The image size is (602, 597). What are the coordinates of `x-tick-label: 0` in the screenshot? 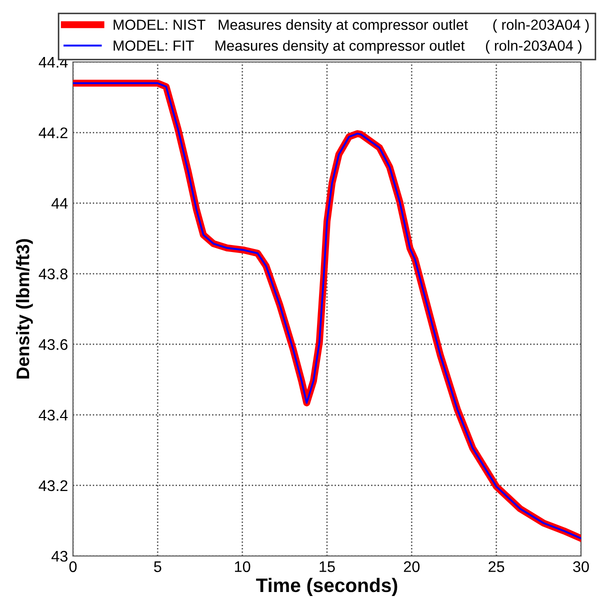 It's located at (73, 566).